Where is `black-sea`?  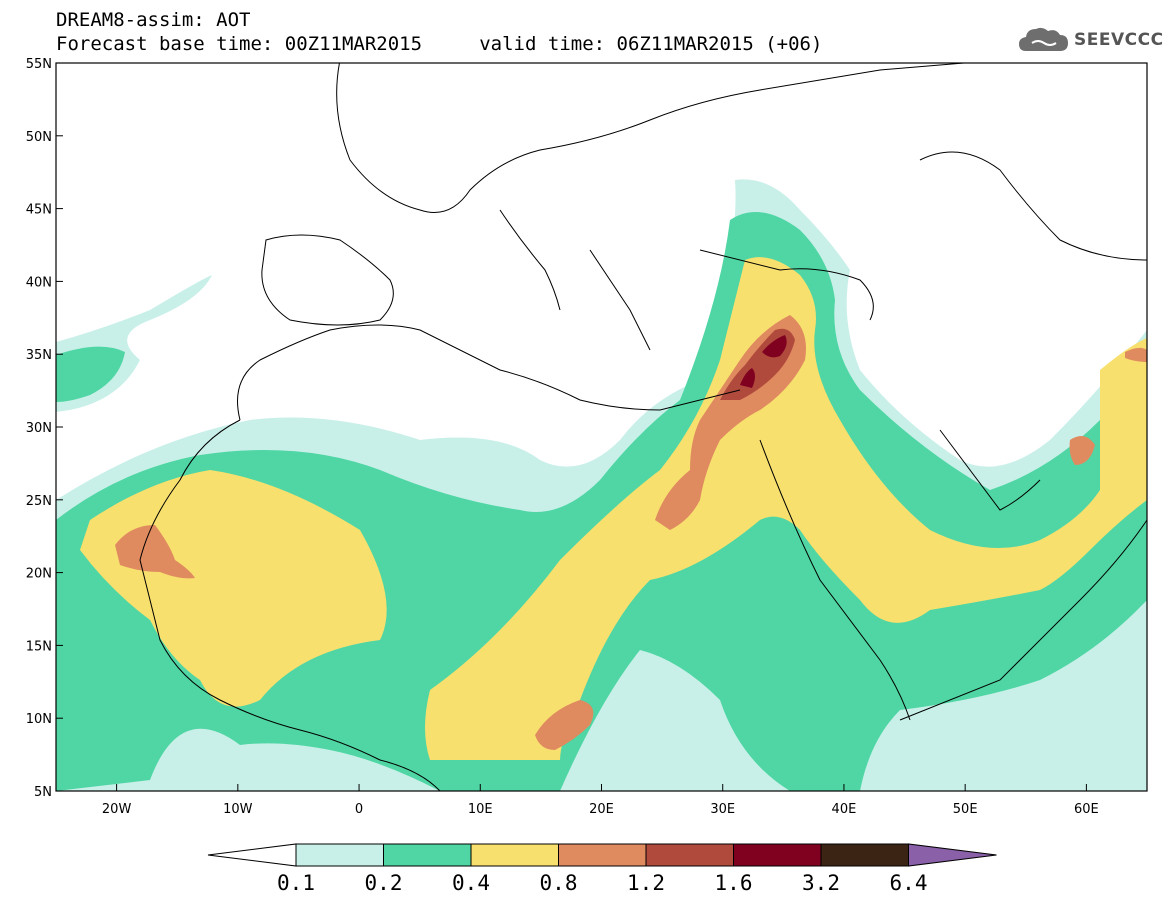
black-sea is located at coordinates (786, 285).